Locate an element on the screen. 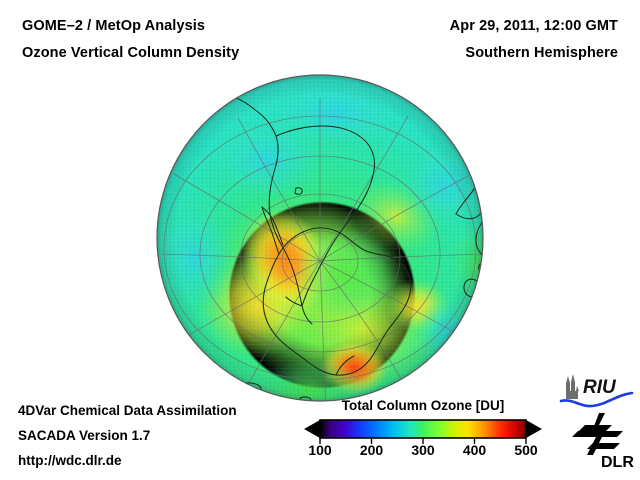 This screenshot has width=640, height=480. analysis-datetime: Apr 29, 2011, 12:00 GMT is located at coordinates (533, 26).